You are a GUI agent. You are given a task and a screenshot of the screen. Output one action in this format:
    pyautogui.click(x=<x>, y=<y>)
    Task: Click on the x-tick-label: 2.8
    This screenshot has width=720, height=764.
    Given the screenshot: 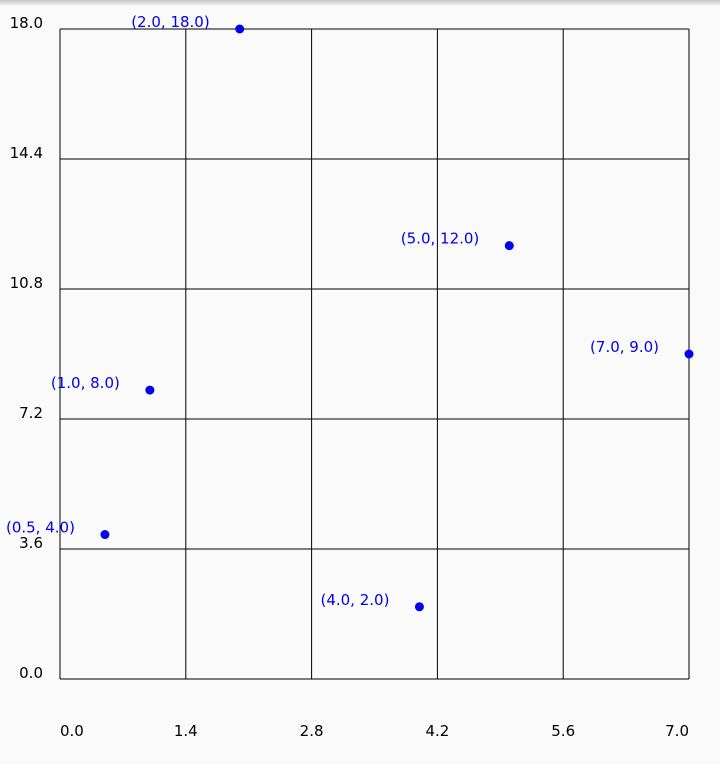 What is the action you would take?
    pyautogui.click(x=312, y=731)
    